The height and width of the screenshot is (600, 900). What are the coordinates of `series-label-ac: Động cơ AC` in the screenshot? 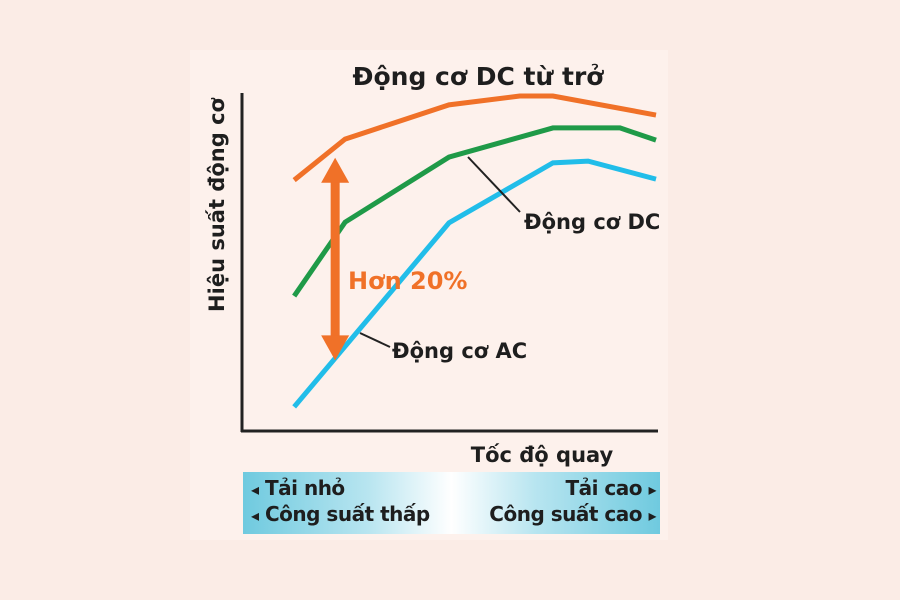 It's located at (459, 351).